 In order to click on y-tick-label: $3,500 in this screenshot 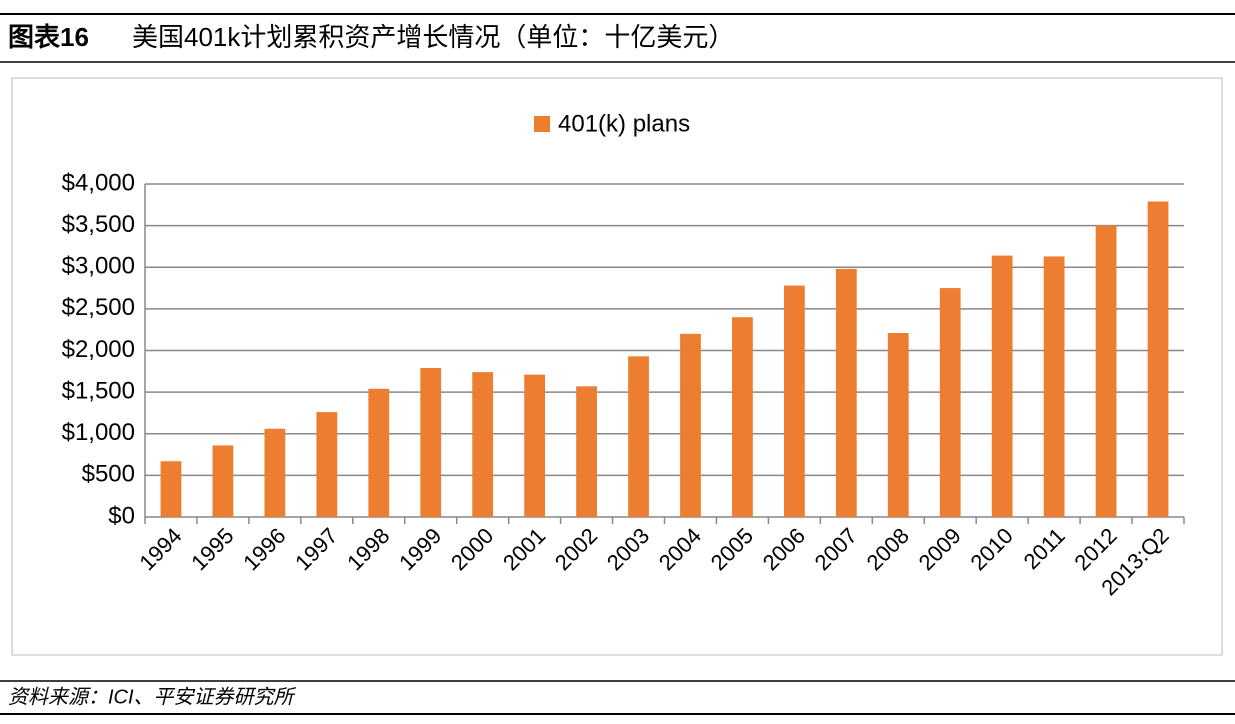, I will do `click(98, 224)`.